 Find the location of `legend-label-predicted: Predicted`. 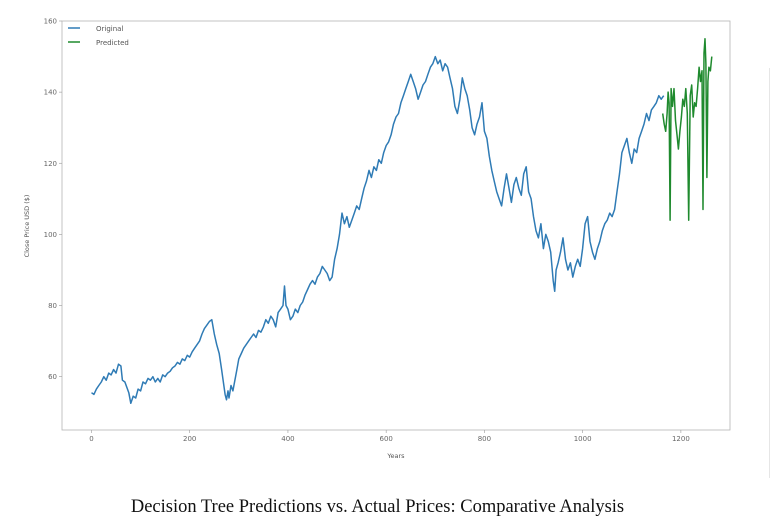

legend-label-predicted: Predicted is located at coordinates (112, 43).